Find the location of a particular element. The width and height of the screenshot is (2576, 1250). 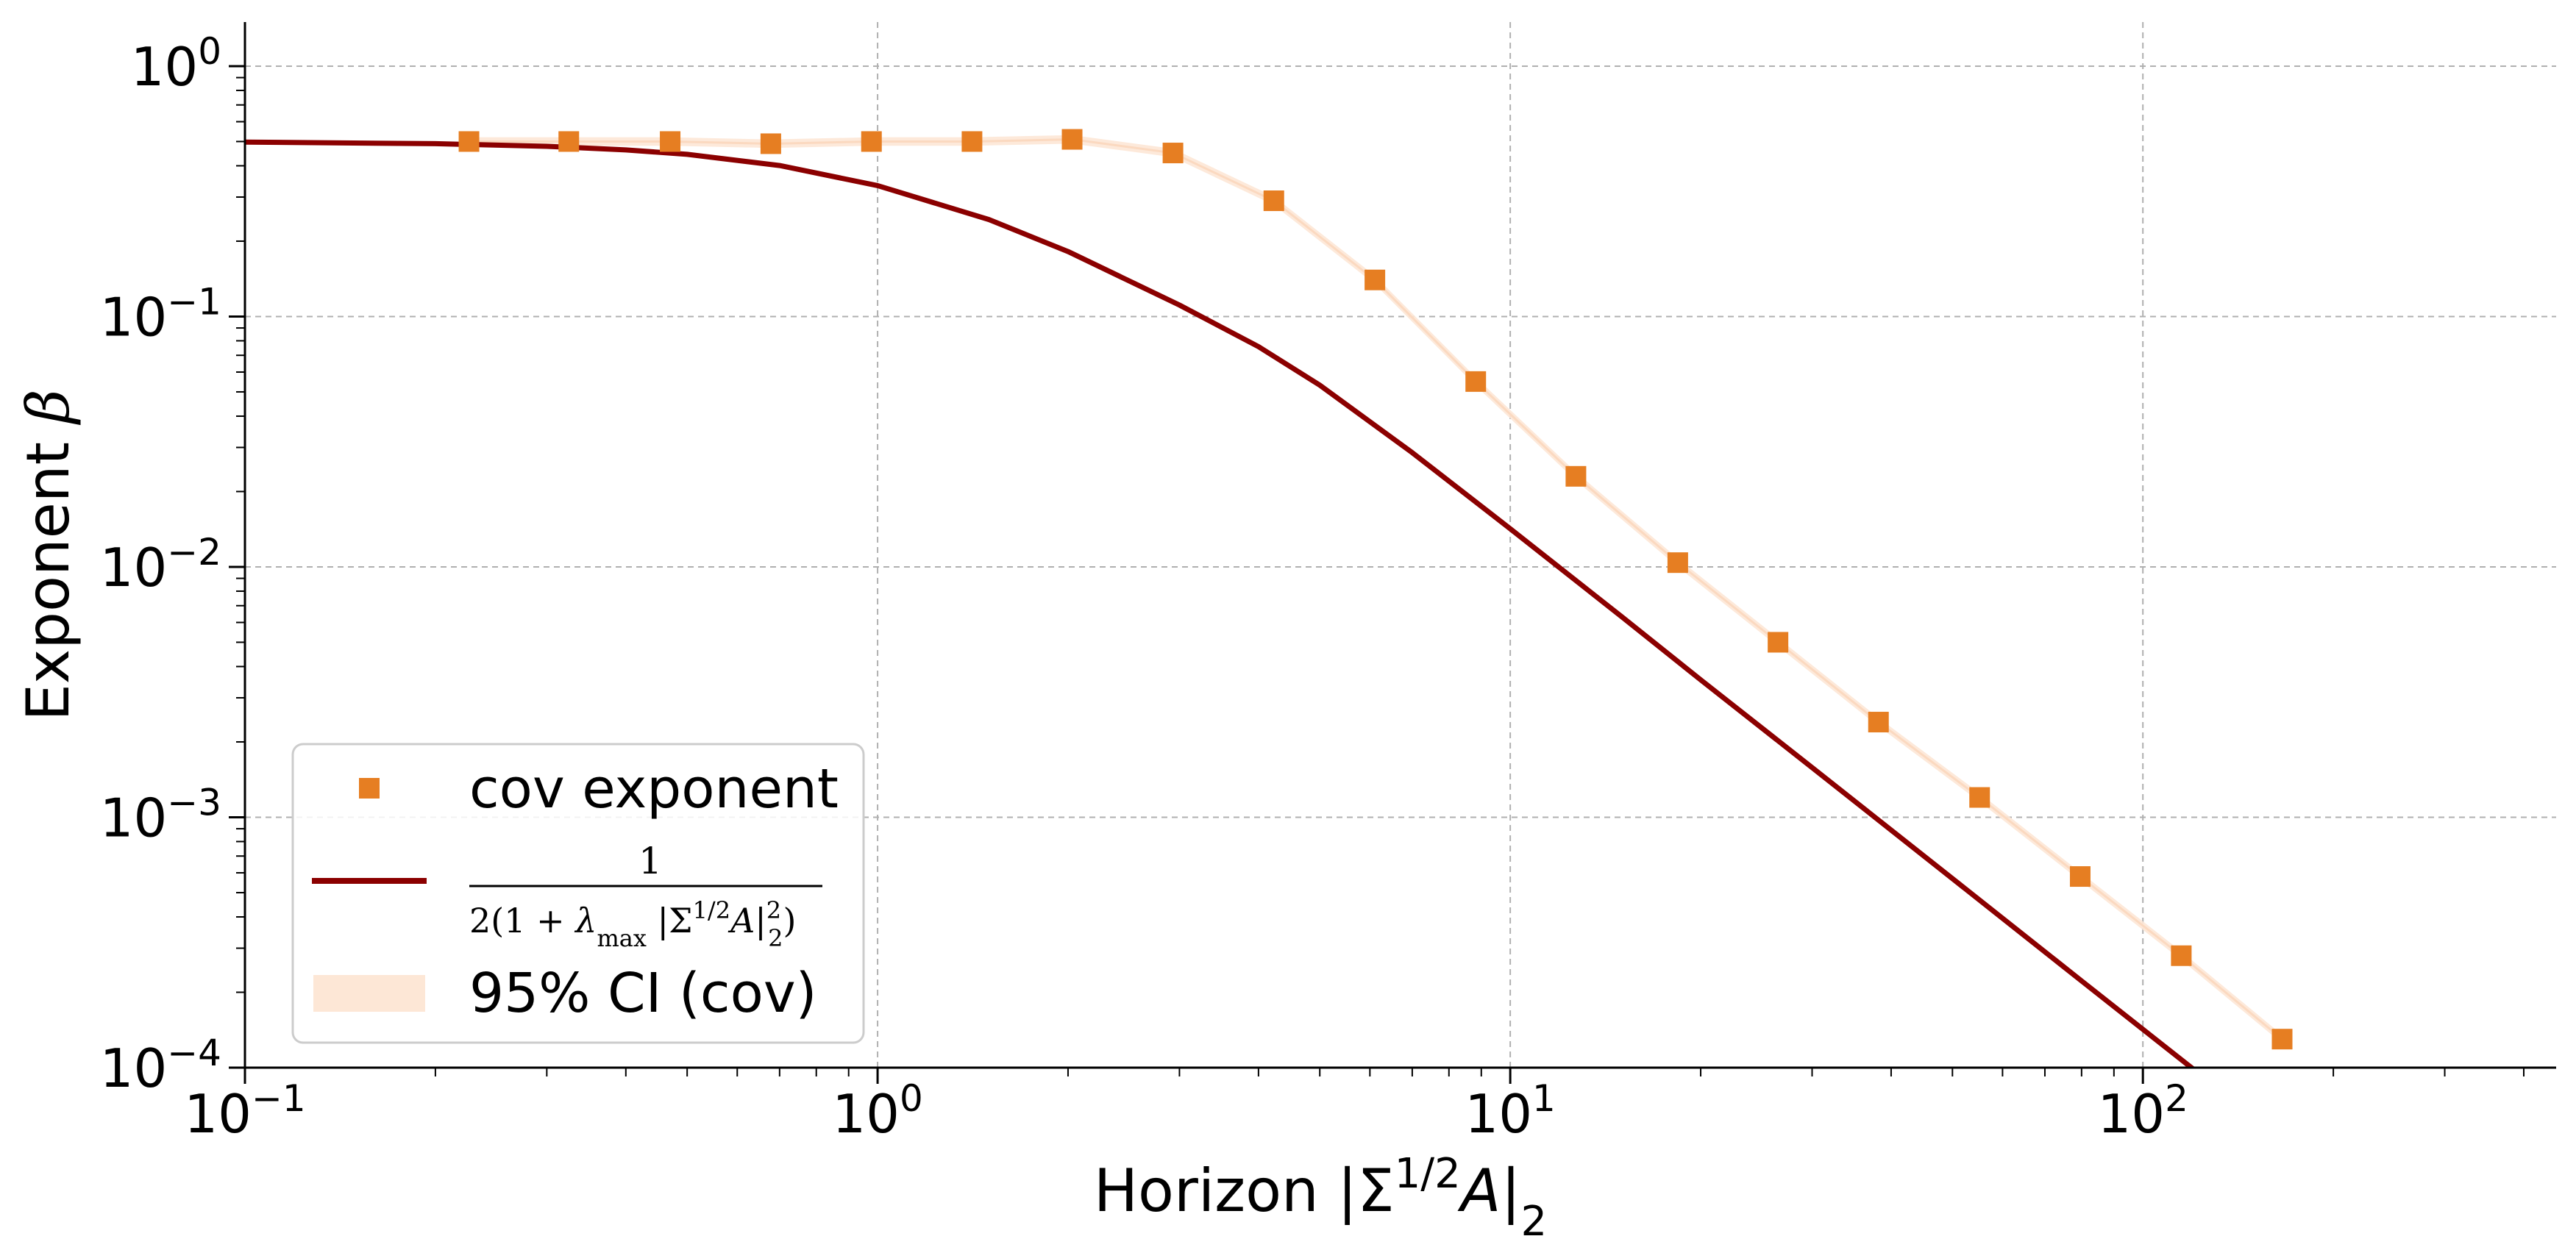

x-tick-label: 10⁰ is located at coordinates (877, 1111).